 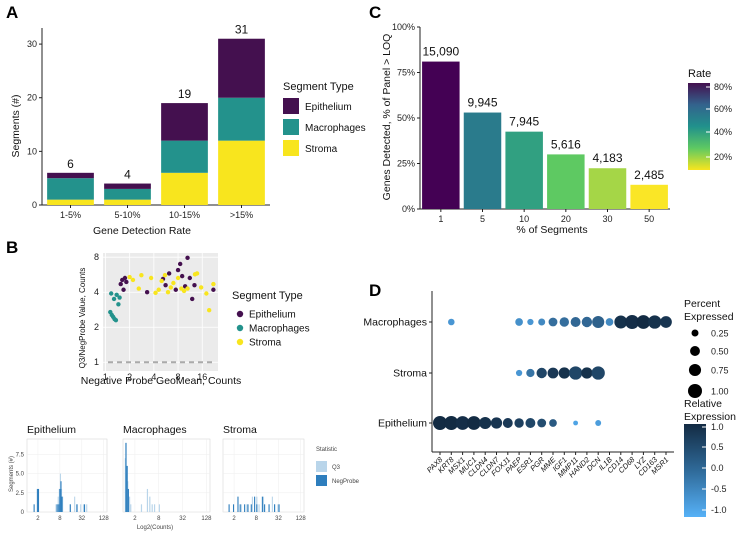 What do you see at coordinates (155, 528) in the screenshot?
I see `panel-b-hist-x-axis-label: Log2(Counts)` at bounding box center [155, 528].